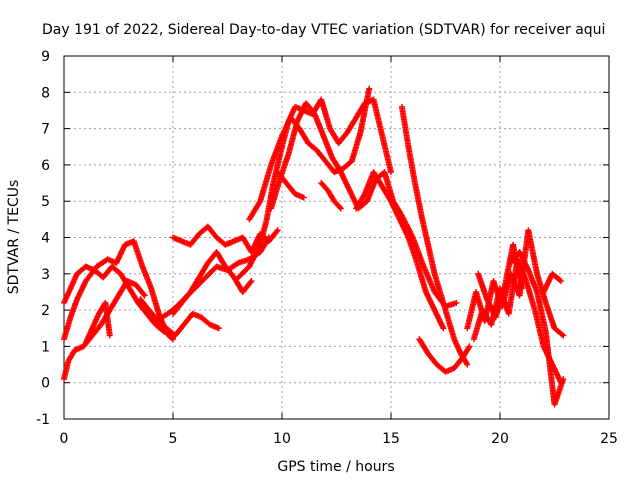 Image resolution: width=640 pixels, height=480 pixels. I want to click on x-tick-label: 10, so click(282, 439).